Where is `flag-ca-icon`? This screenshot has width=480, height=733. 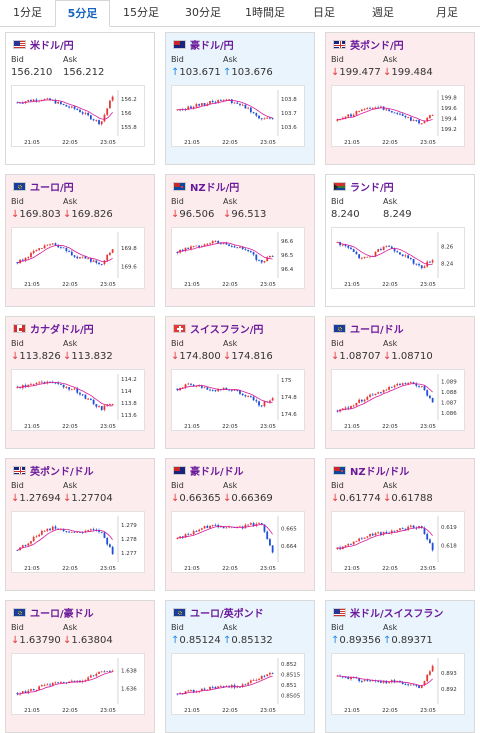
flag-ca-icon is located at coordinates (19, 328).